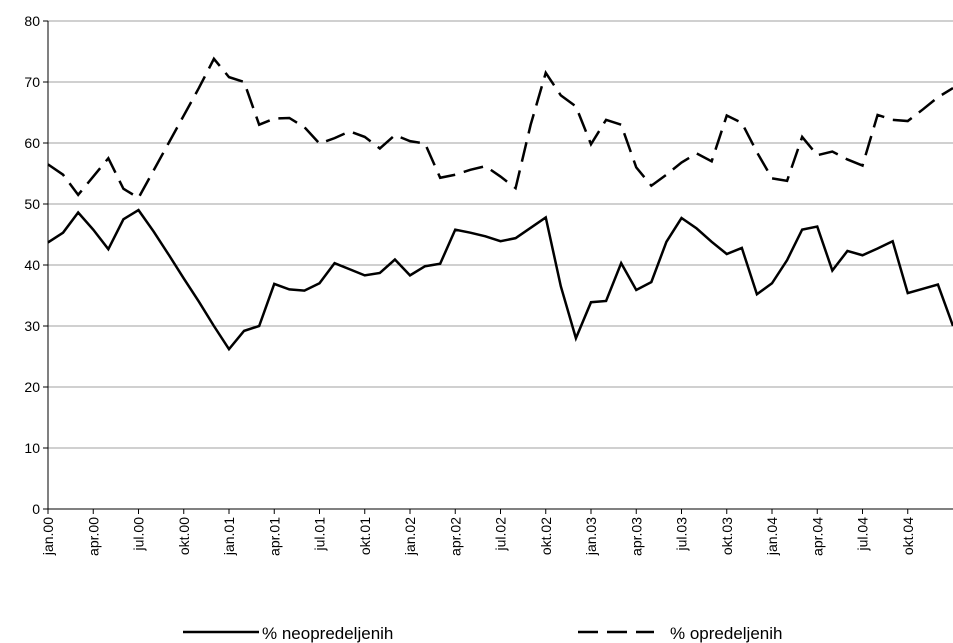 This screenshot has width=953, height=643. I want to click on x-tick-label: jul.02, so click(501, 534).